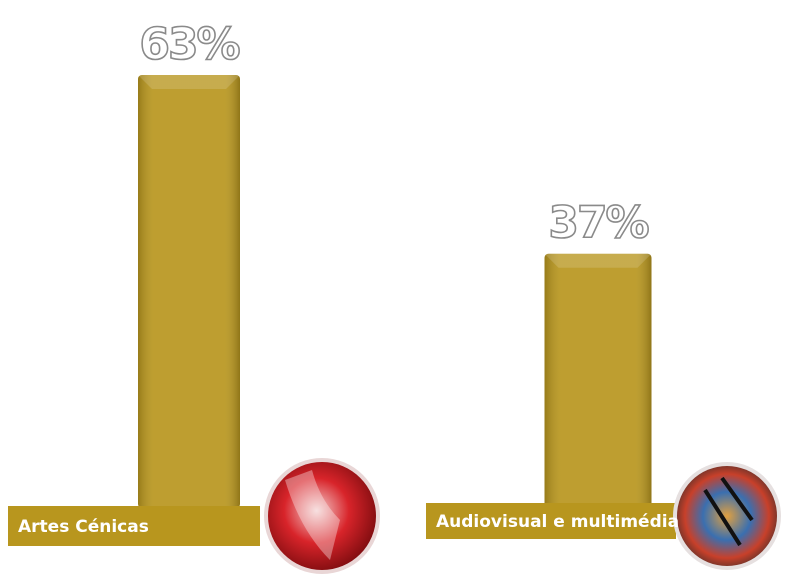 The width and height of the screenshot is (785, 574). What do you see at coordinates (322, 516) in the screenshot?
I see `icon-curtain` at bounding box center [322, 516].